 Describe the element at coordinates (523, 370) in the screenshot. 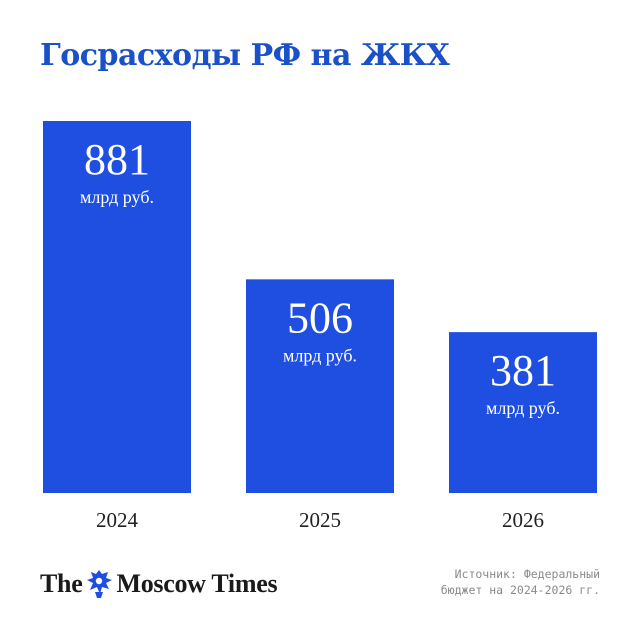

I see `value-label-2026: 381` at that location.